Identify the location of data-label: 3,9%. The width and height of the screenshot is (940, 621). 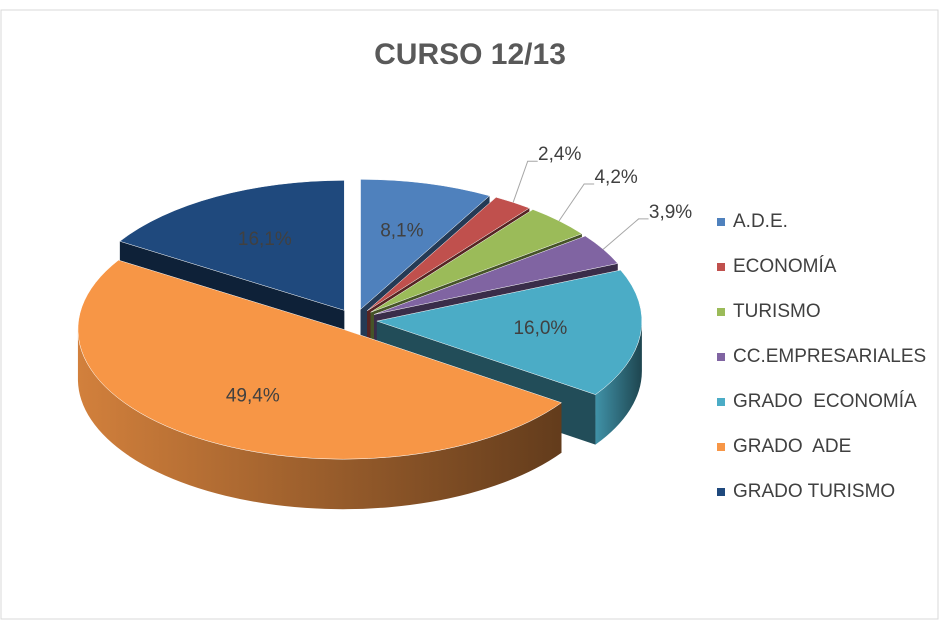
(670, 212).